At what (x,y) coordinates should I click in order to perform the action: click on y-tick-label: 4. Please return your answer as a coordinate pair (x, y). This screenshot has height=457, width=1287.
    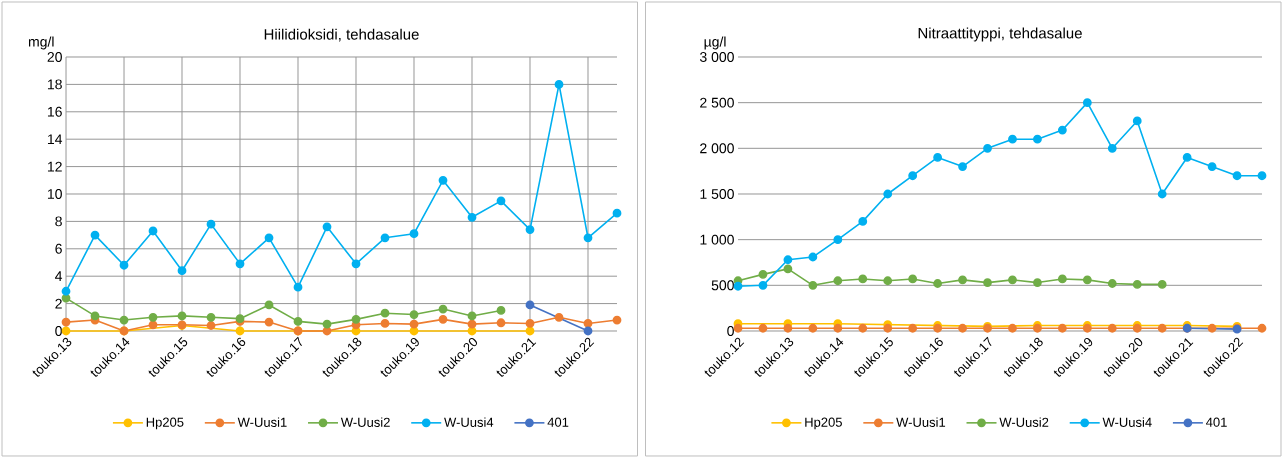
    Looking at the image, I should click on (59, 276).